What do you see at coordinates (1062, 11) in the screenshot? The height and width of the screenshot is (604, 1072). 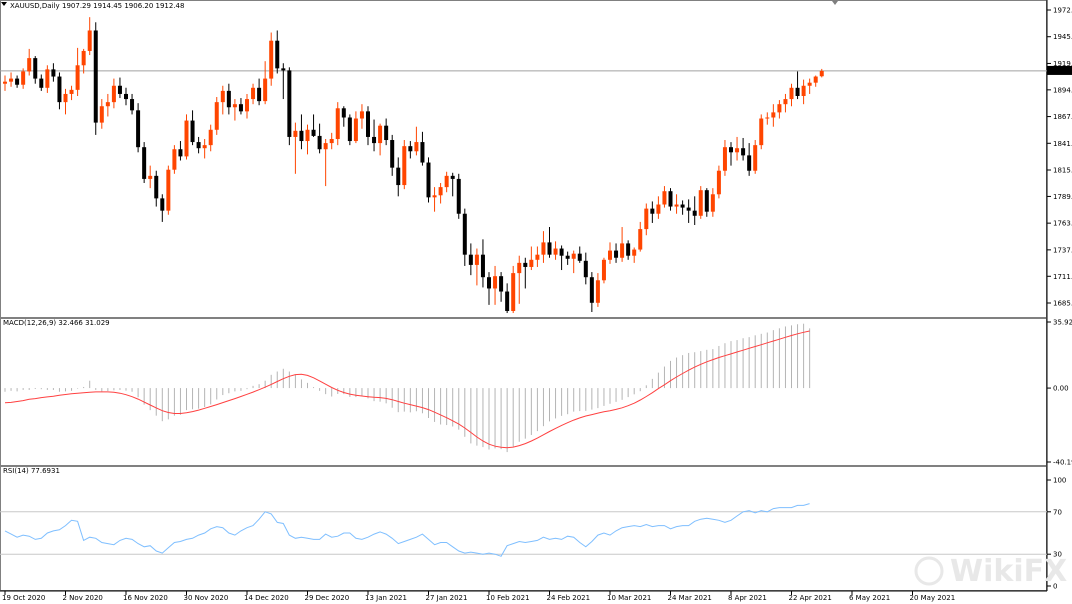 I see `price-tick-label: 1972.00` at bounding box center [1062, 11].